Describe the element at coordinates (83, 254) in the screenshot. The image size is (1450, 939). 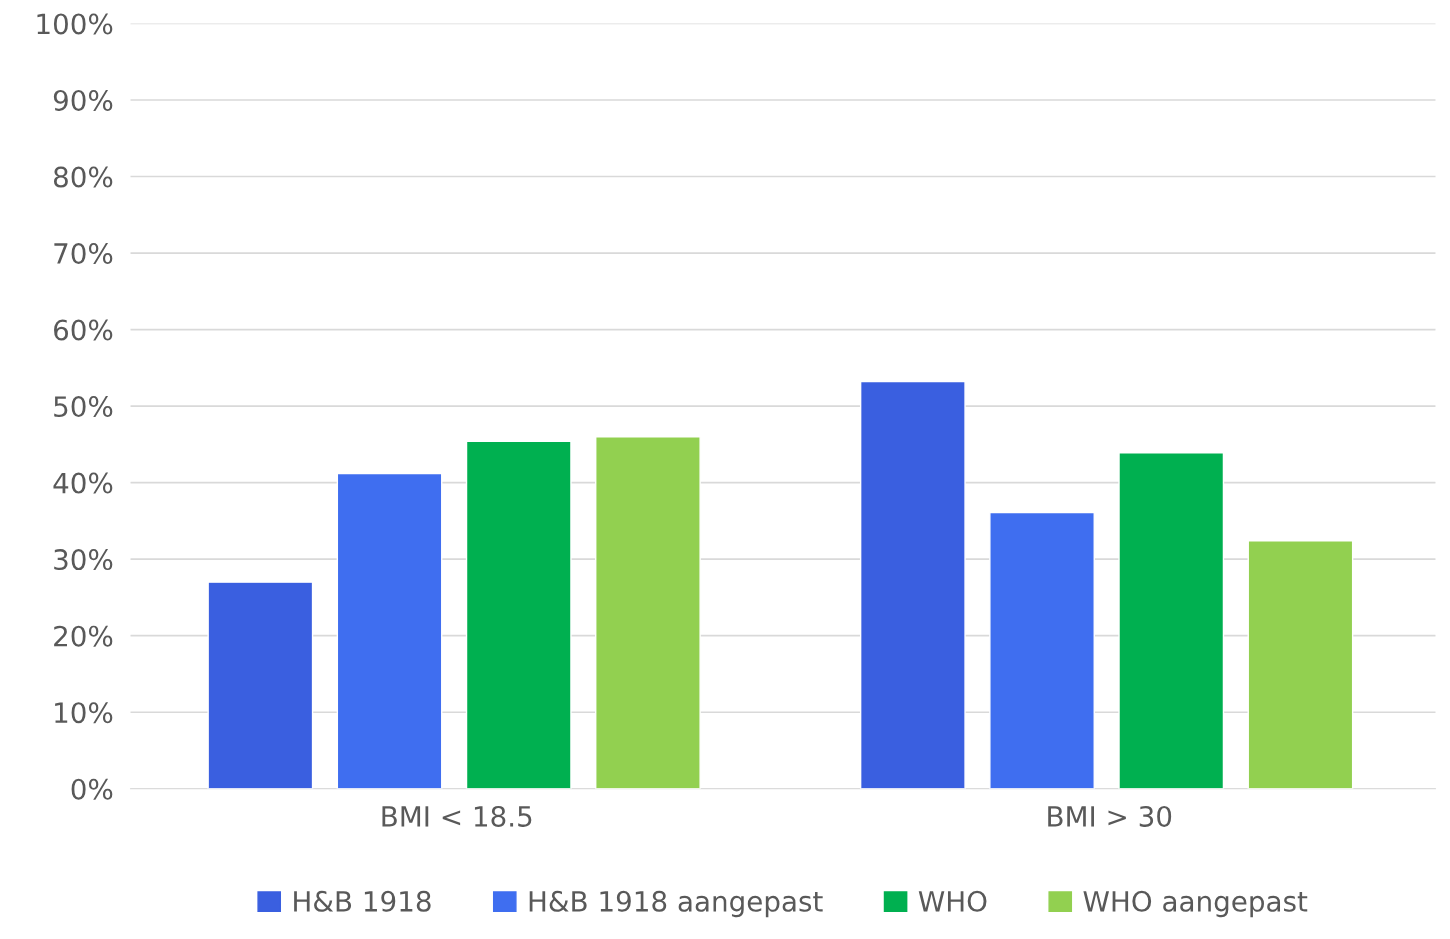
I see `y-tick-label: 70%` at that location.